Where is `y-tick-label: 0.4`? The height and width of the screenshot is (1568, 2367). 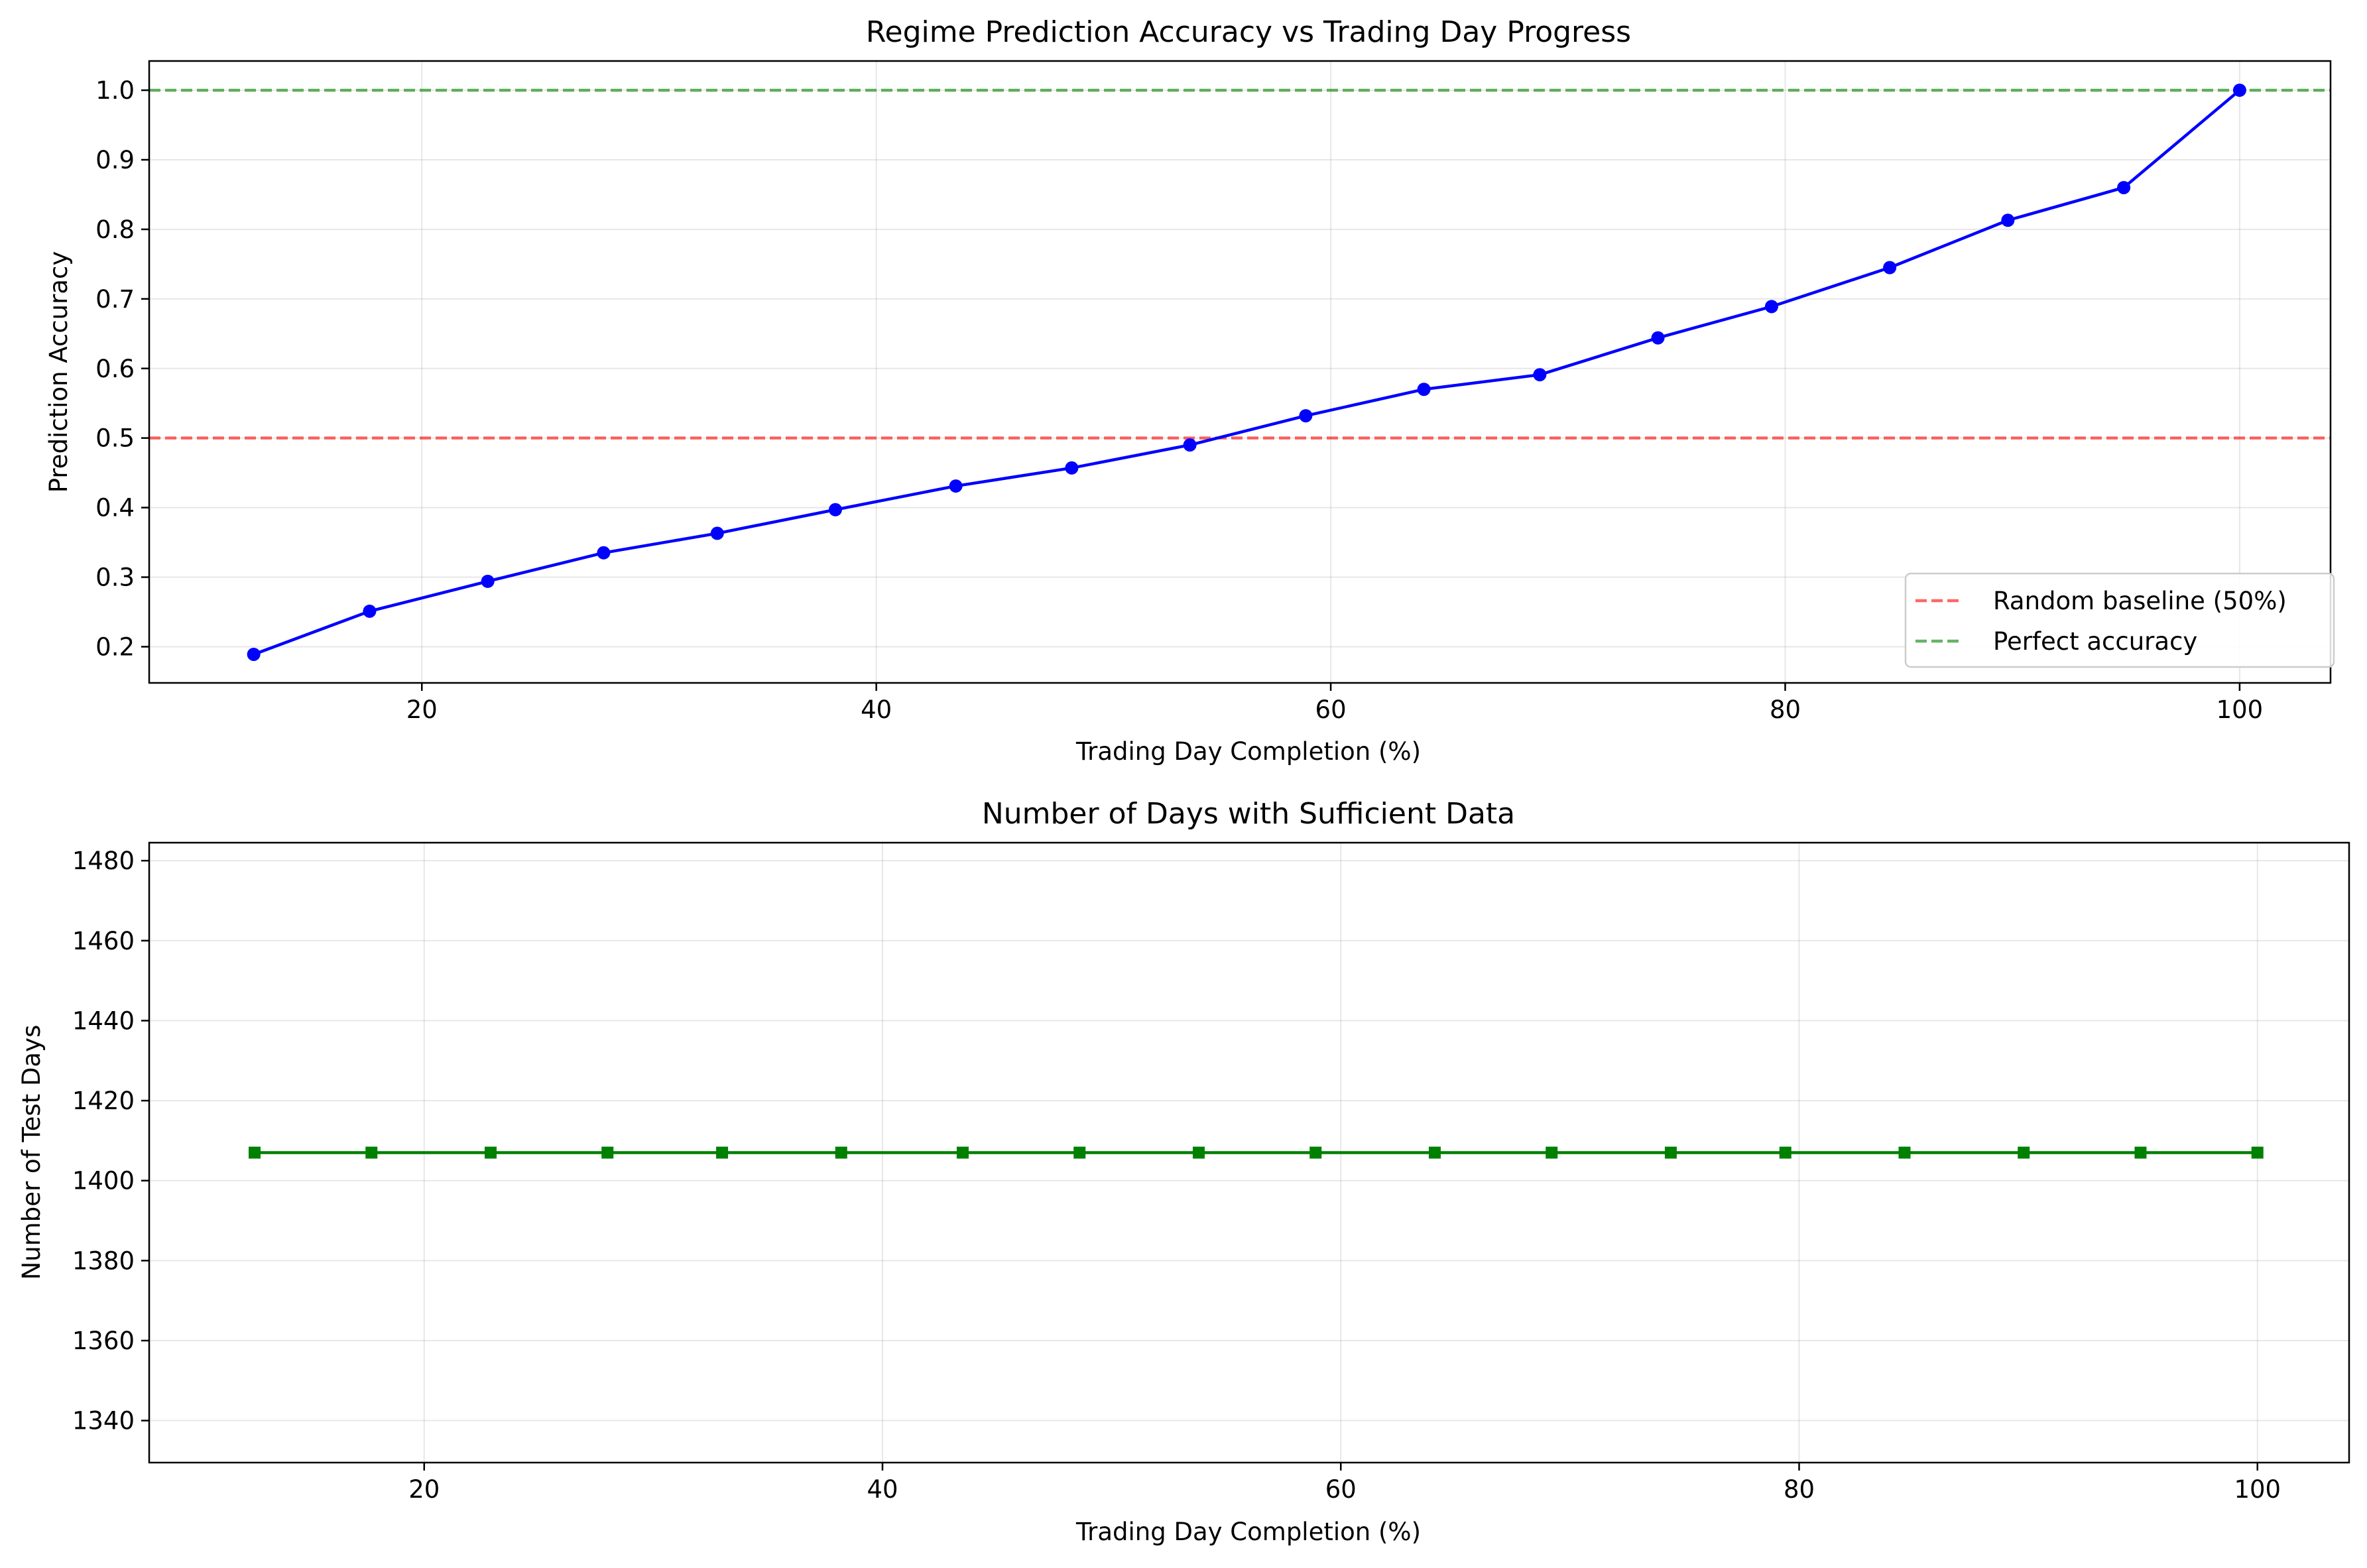 y-tick-label: 0.4 is located at coordinates (115, 508).